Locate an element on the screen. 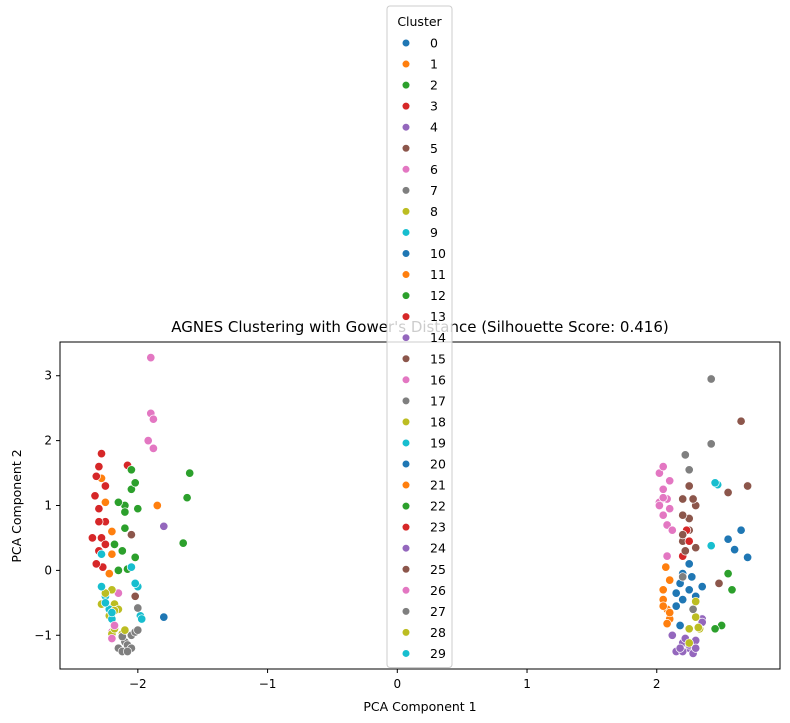 This screenshot has width=790, height=723. legend-label: 2 is located at coordinates (434, 85).